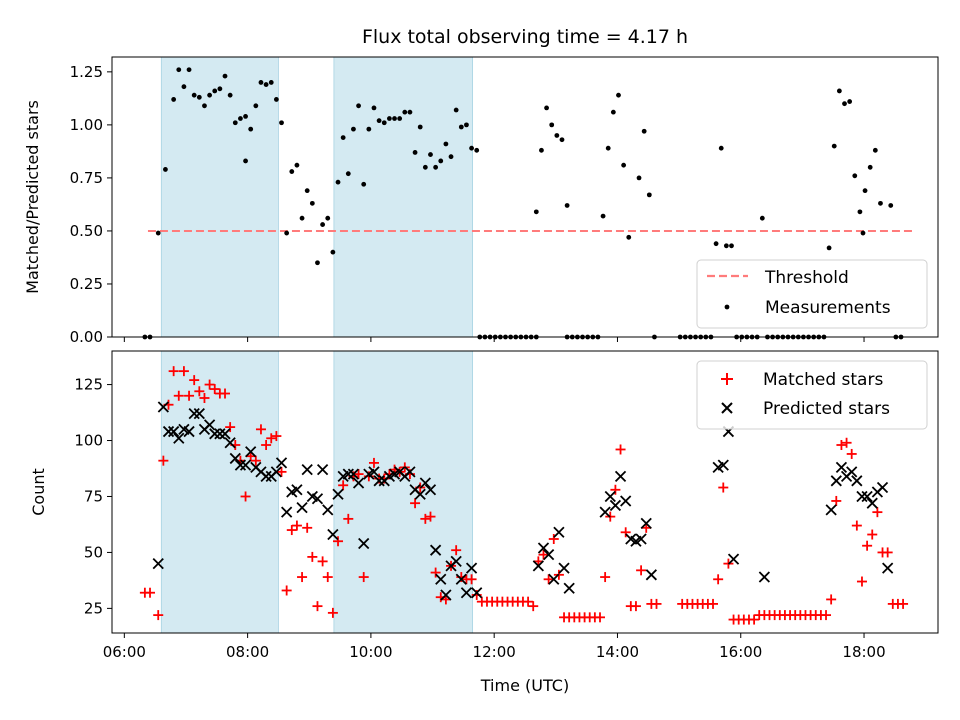 The height and width of the screenshot is (720, 960). I want to click on x-axis-label: Time (UTC), so click(524, 685).